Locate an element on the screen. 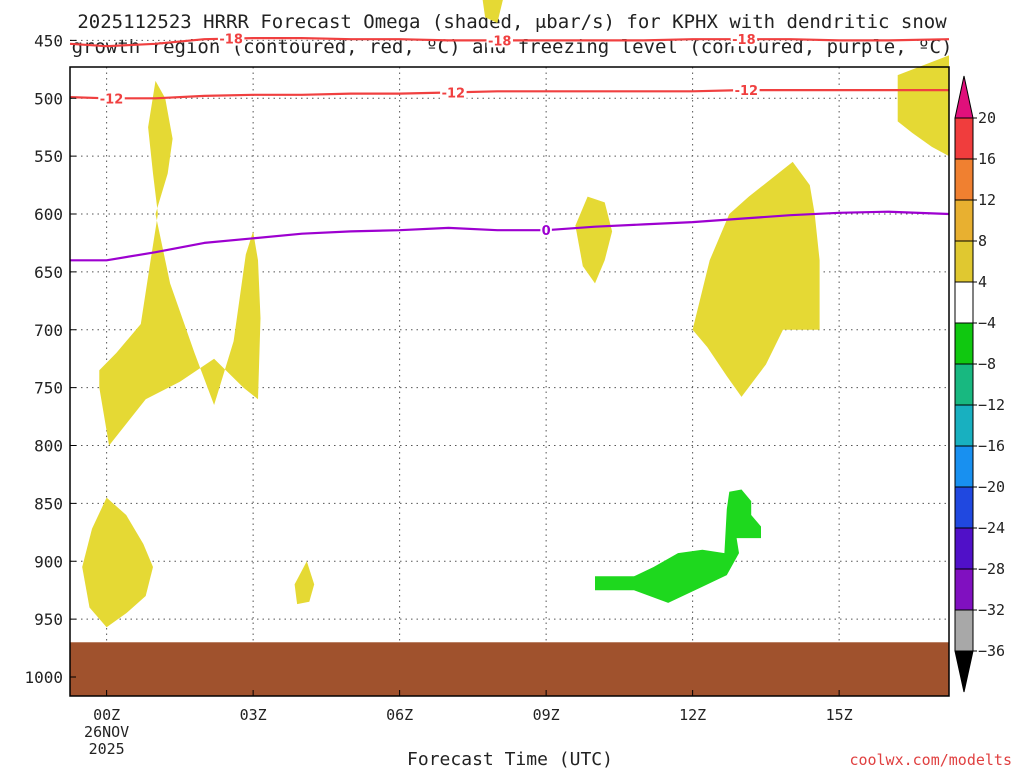  contour-label-freezing-level-1: 0 is located at coordinates (546, 231).